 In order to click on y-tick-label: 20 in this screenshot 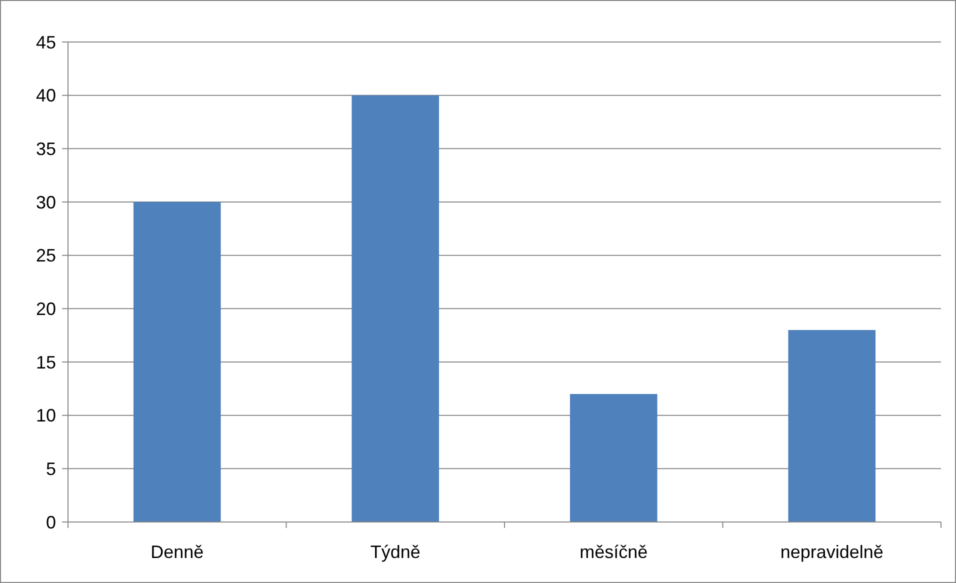, I will do `click(46, 308)`.